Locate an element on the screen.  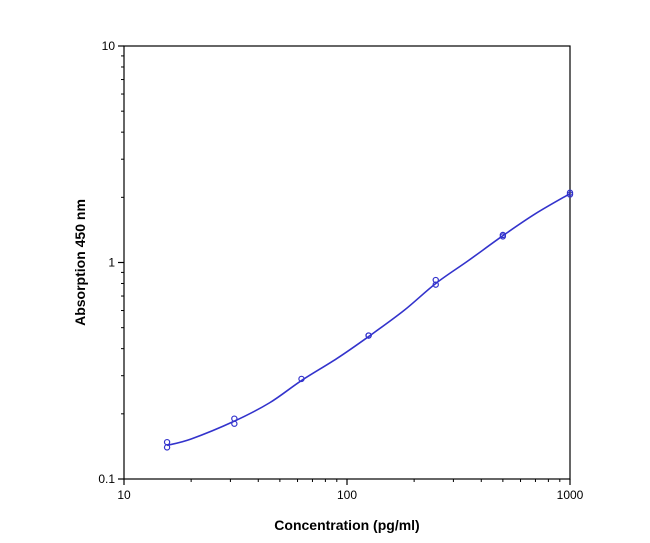
y-axis-ticks: 0.1 1 10 is located at coordinates (111, 262).